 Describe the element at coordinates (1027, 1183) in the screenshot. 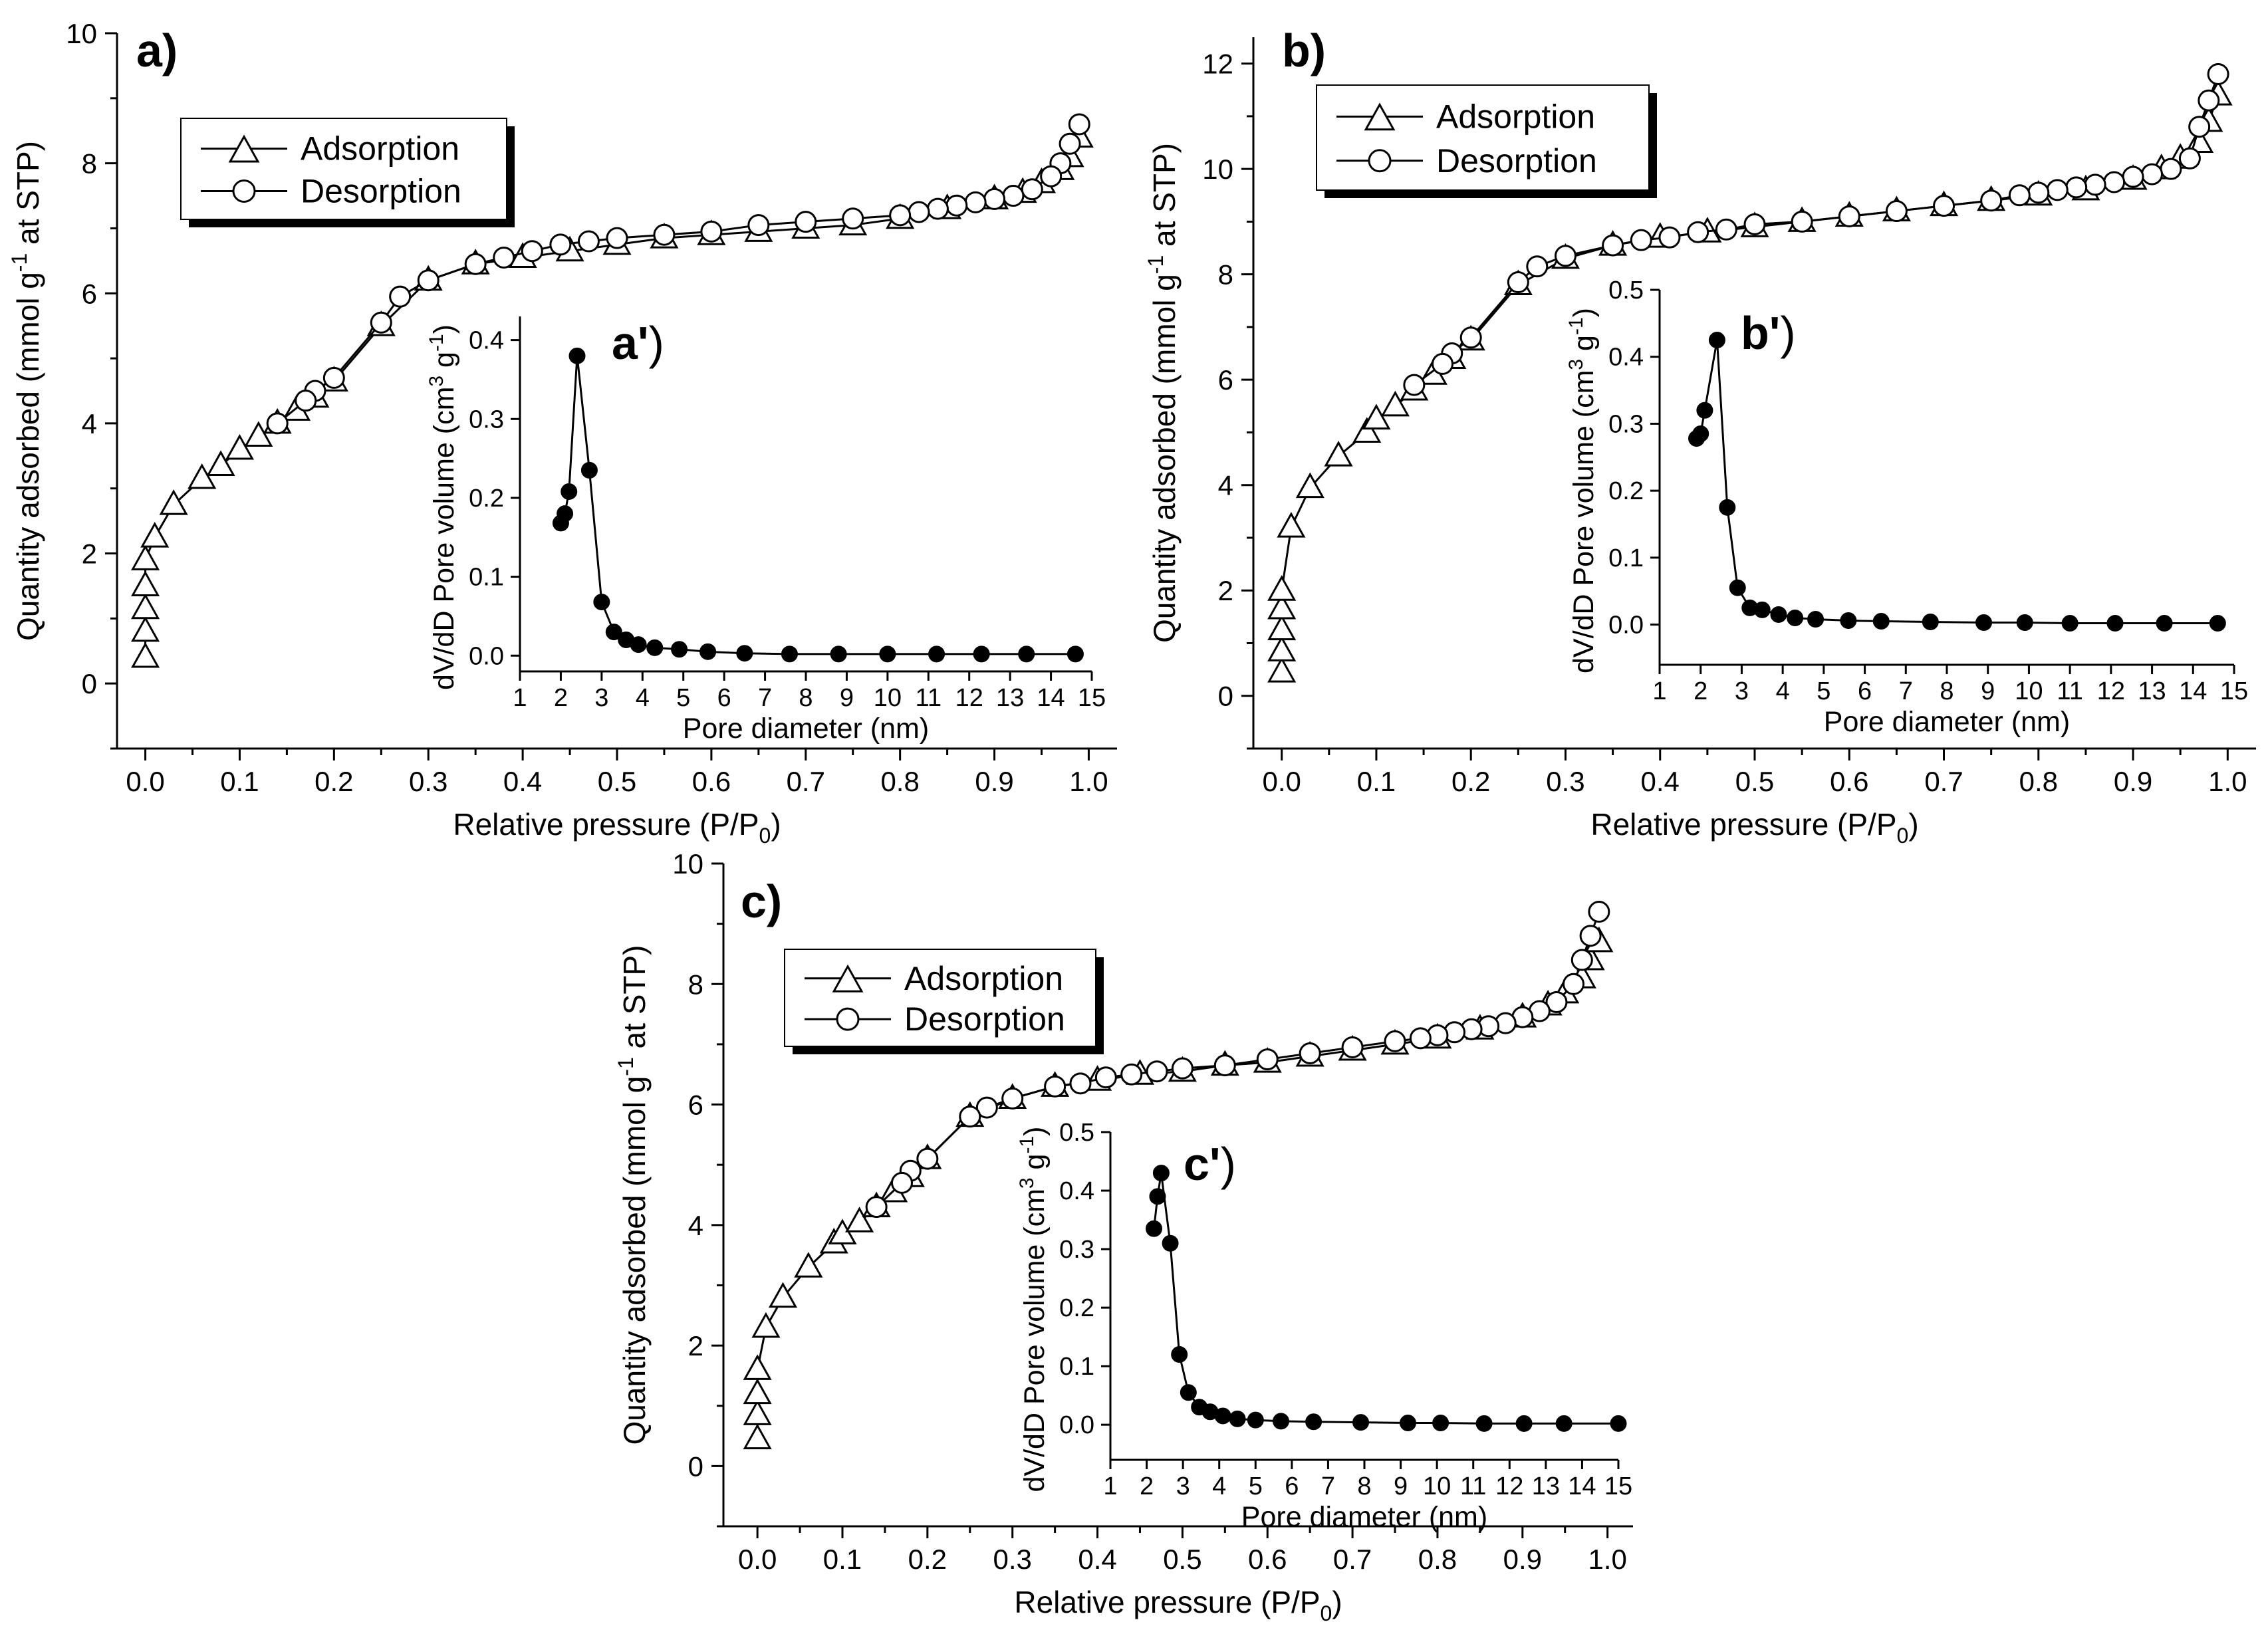

I see `inset-y-axis-title-sup1: 3` at that location.